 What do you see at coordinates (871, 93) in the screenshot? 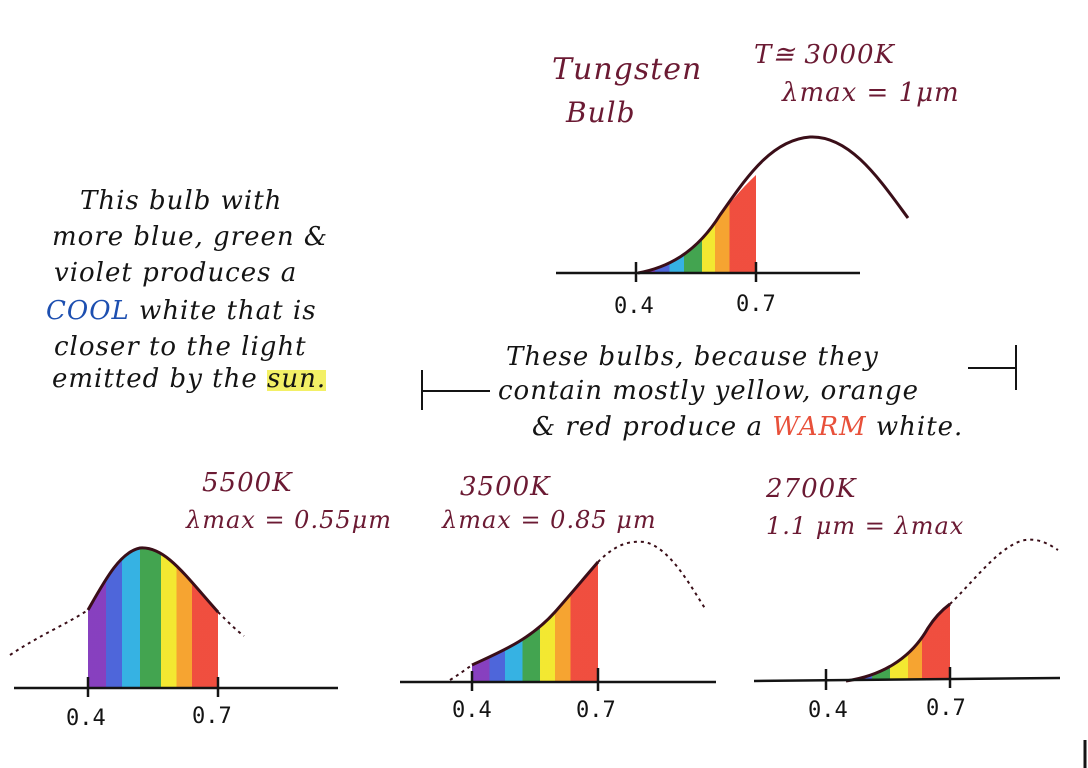
I see `tungsten-lambda-max: λmax = 1μm` at bounding box center [871, 93].